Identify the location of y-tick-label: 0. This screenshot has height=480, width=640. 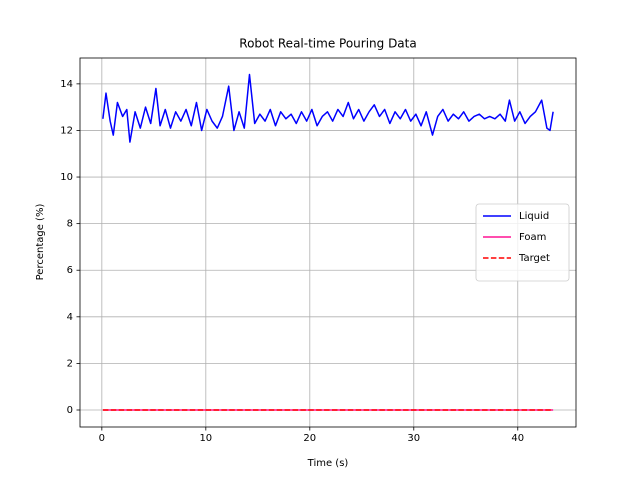
(70, 410).